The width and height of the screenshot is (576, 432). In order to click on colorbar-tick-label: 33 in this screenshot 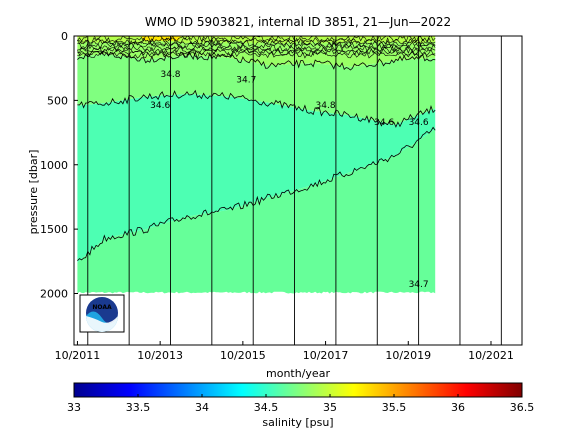, I will do `click(74, 407)`.